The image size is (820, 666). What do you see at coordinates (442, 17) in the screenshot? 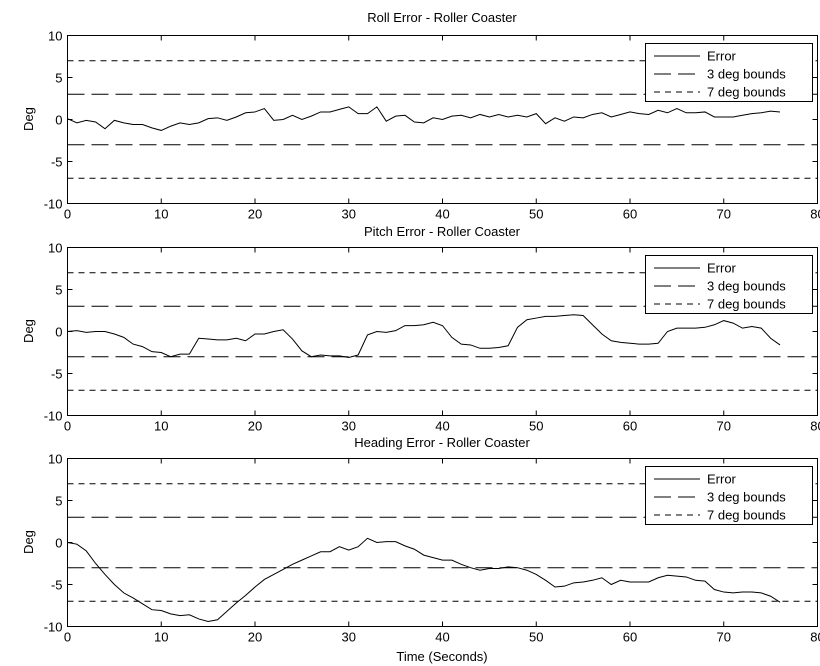
I see `chart-title: Roll Error - Roller Coaster` at bounding box center [442, 17].